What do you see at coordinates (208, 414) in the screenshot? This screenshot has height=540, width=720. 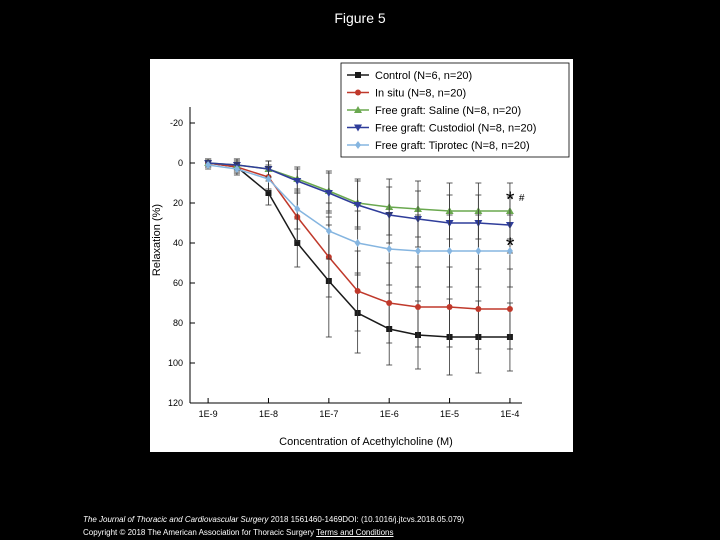 I see `x-tick-label: 1E-9` at bounding box center [208, 414].